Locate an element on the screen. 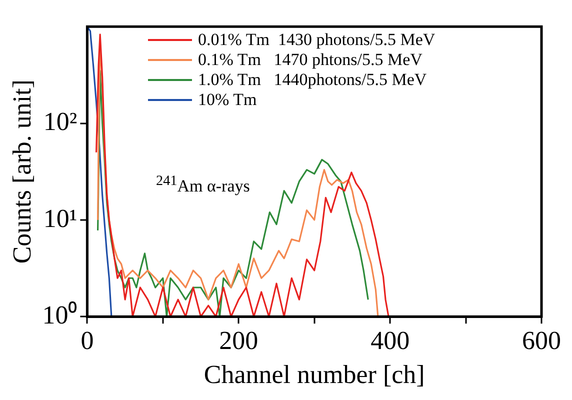 Image resolution: width=572 pixels, height=400 pixels. x-tick-label: 400 is located at coordinates (390, 341).